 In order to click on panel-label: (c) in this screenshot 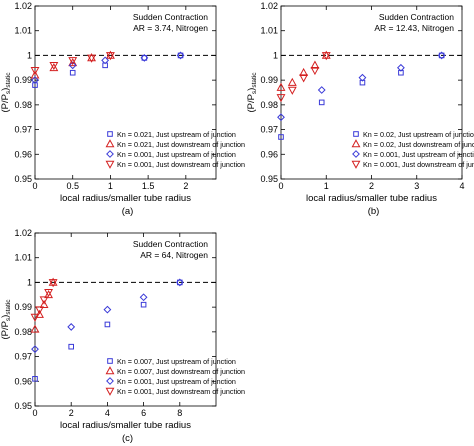, I will do `click(127, 438)`.